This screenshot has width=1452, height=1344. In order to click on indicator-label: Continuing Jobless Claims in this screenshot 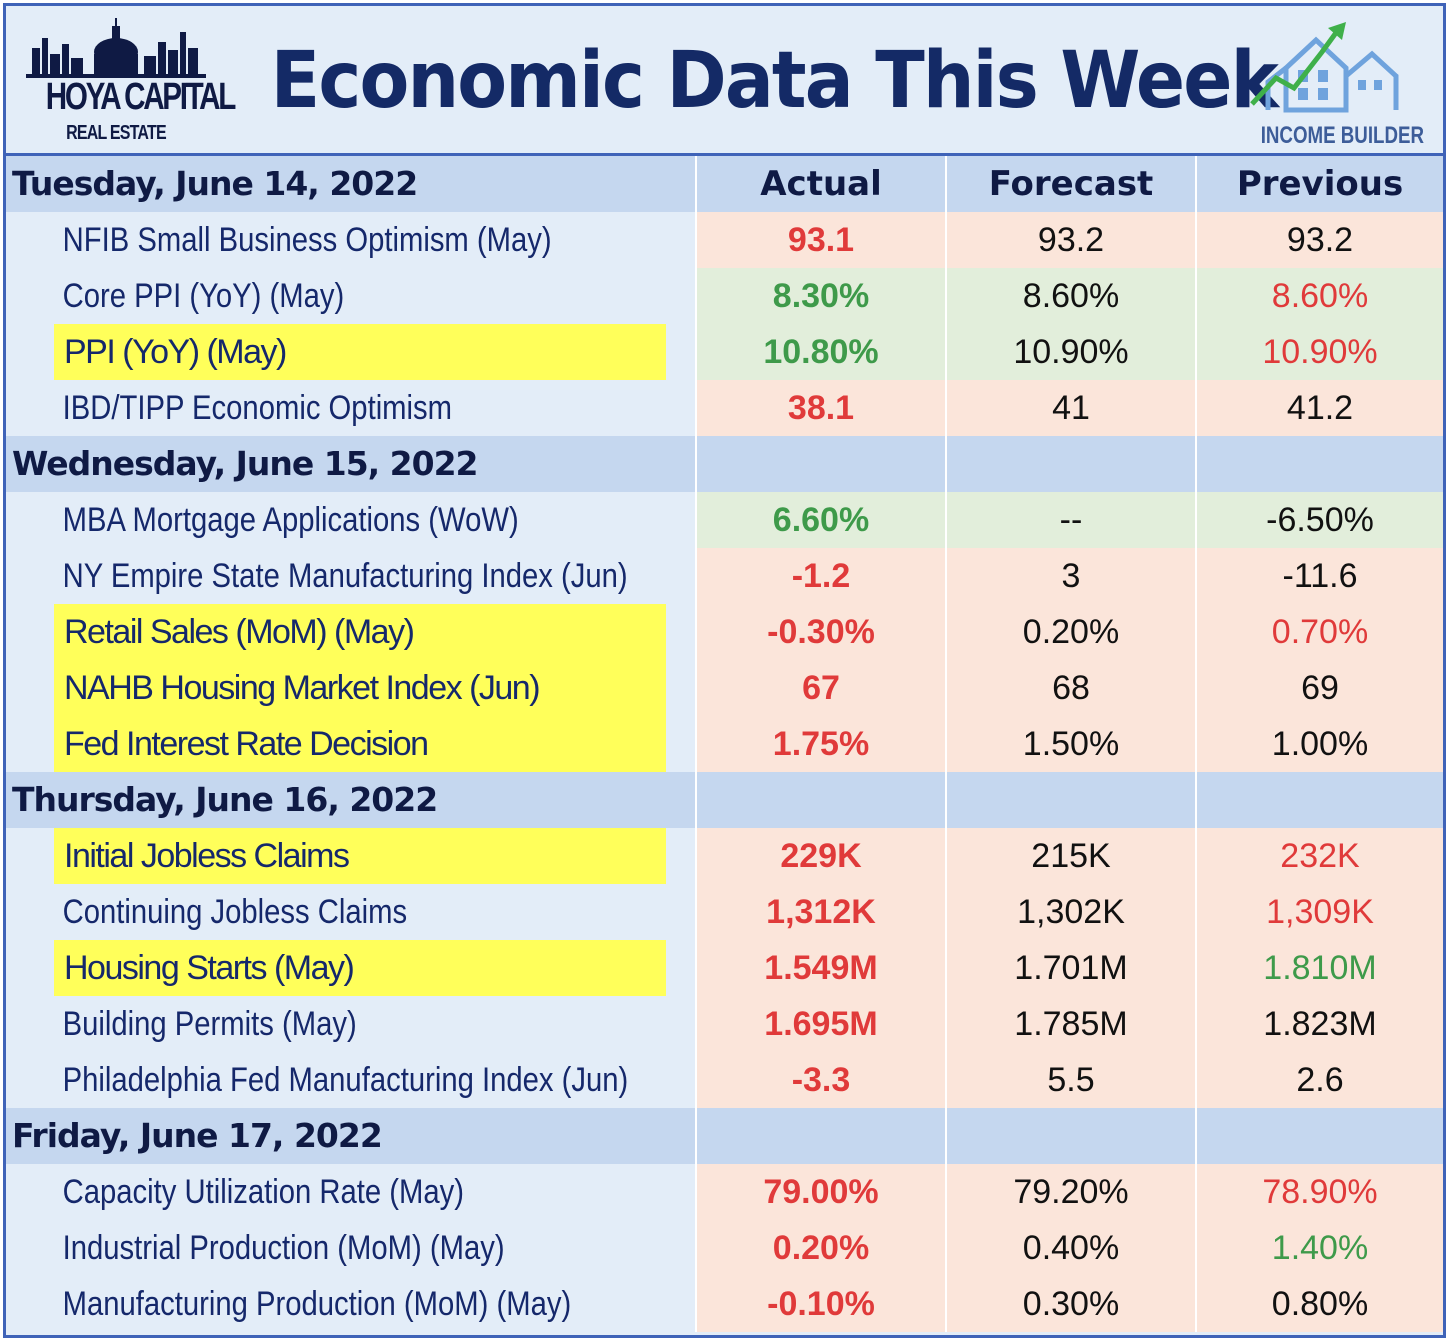, I will do `click(235, 912)`.